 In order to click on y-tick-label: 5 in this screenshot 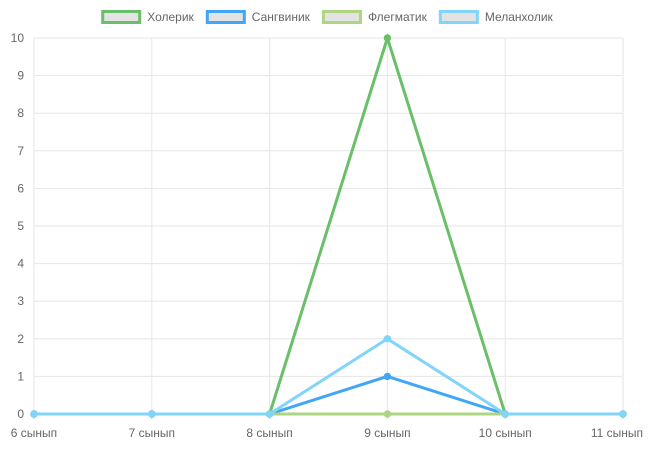, I will do `click(20, 226)`.